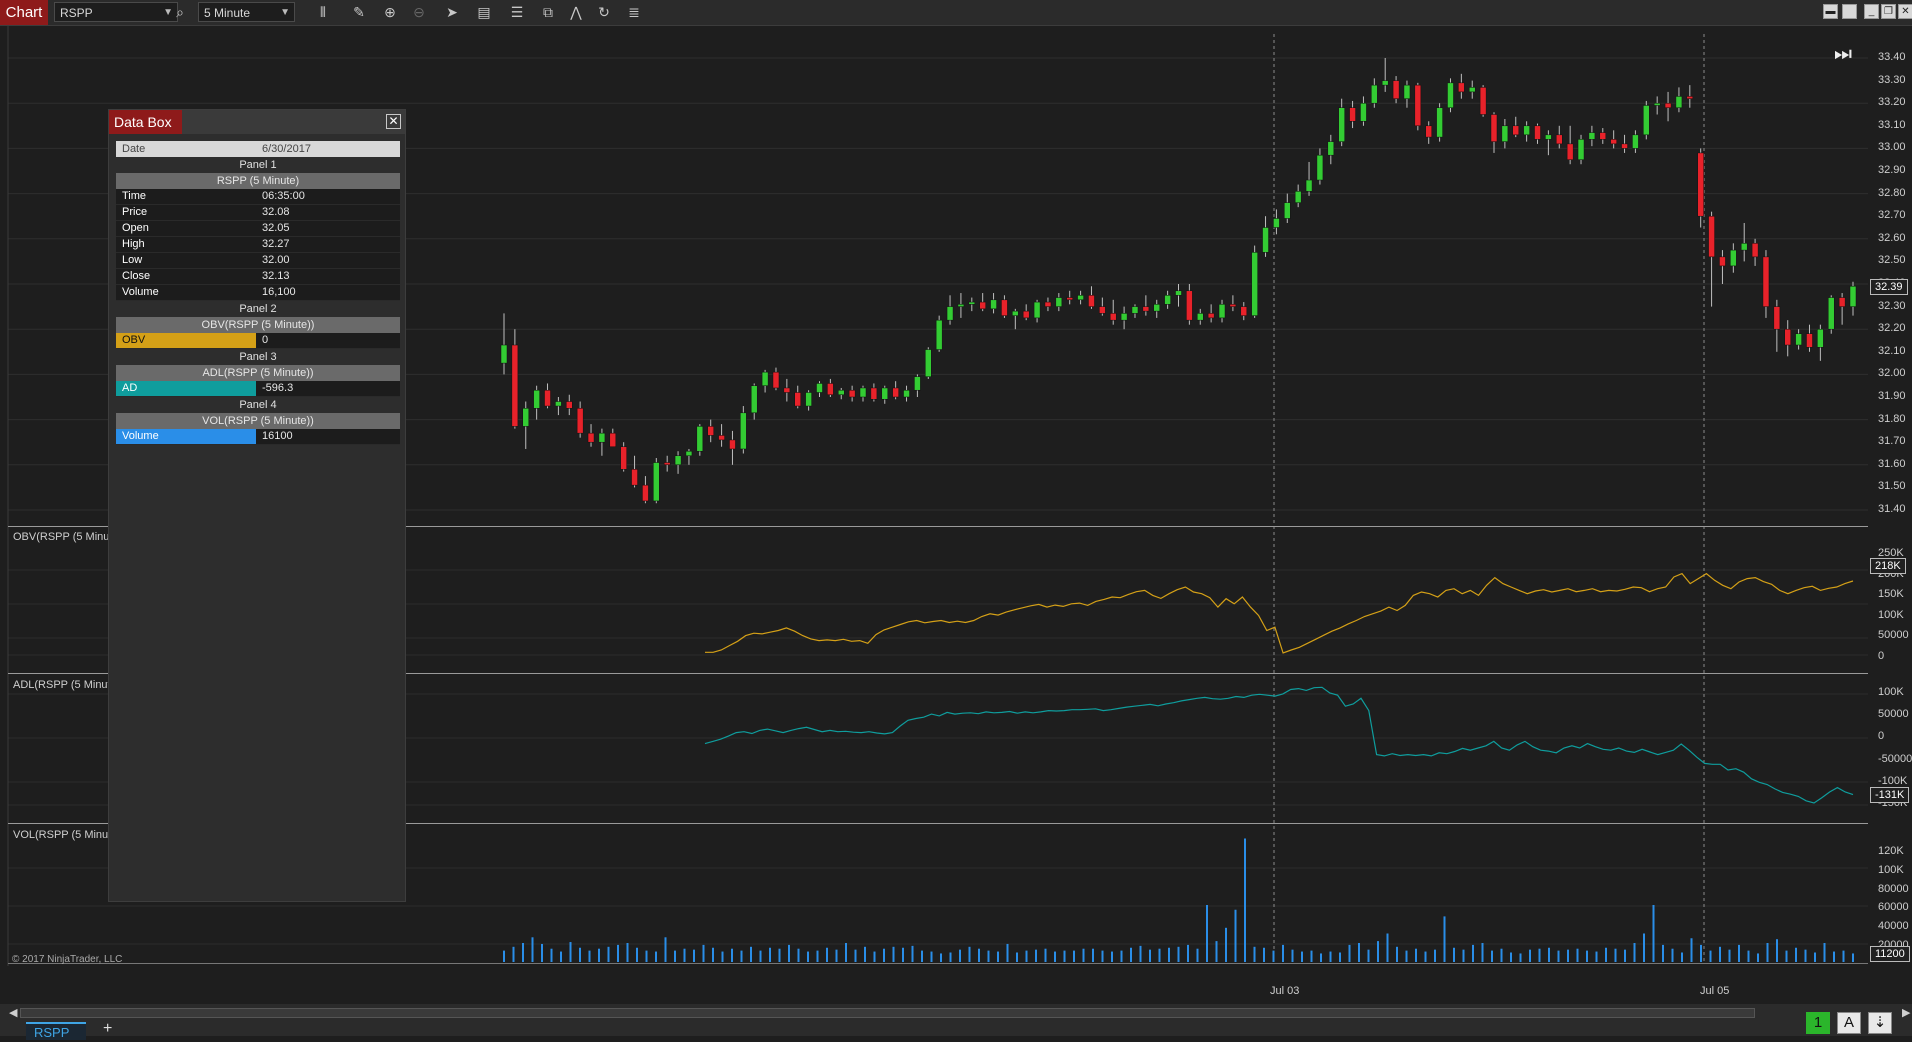 This screenshot has height=1042, width=1912. I want to click on properties-icon: ▤, so click(484, 12).